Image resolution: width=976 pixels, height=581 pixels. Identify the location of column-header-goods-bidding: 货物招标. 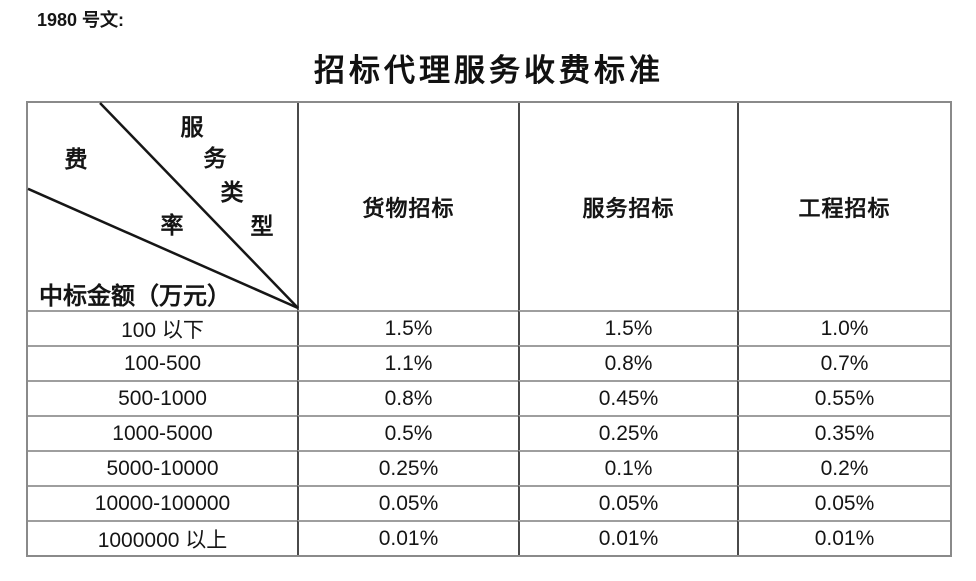
(407, 206).